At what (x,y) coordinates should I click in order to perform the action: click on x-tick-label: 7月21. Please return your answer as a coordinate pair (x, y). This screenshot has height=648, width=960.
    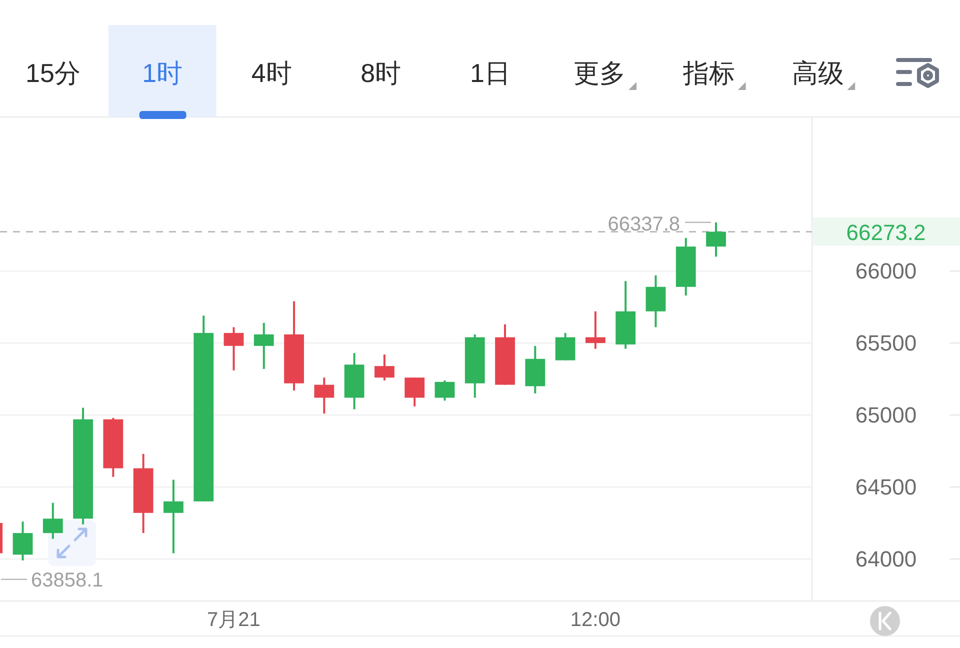
    Looking at the image, I should click on (233, 620).